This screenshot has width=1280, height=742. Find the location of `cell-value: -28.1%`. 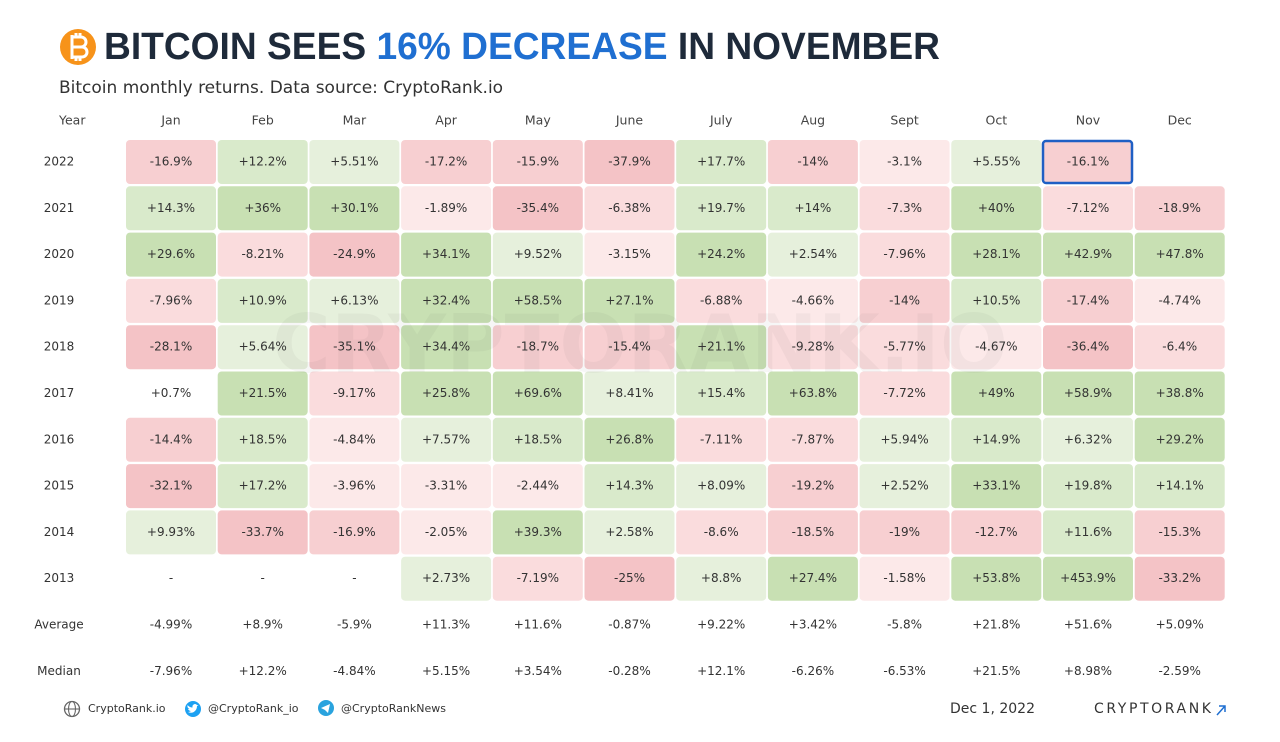

cell-value: -28.1% is located at coordinates (171, 347).